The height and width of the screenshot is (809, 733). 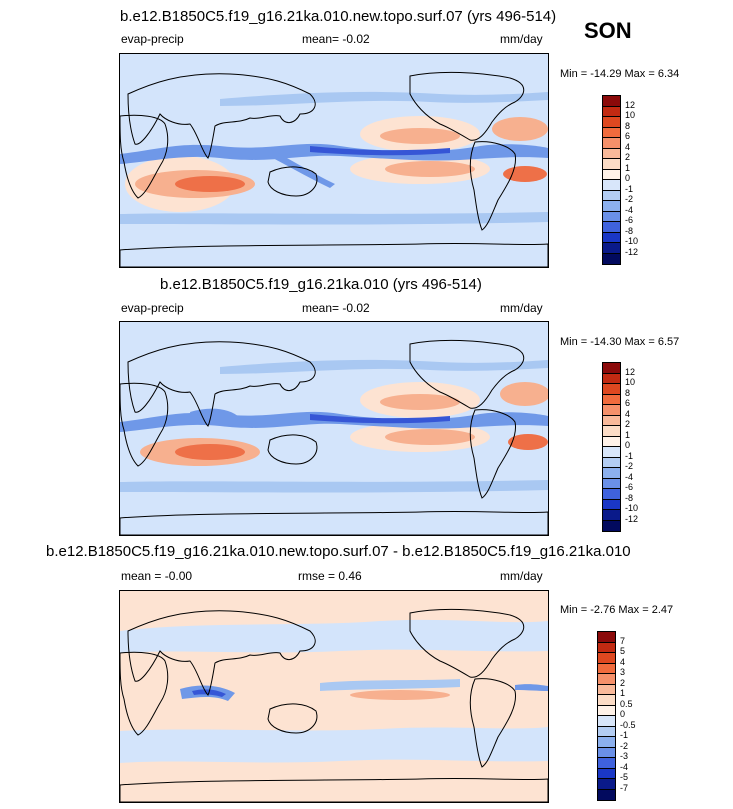 What do you see at coordinates (629, 209) in the screenshot?
I see `colorbar-tick-label: -4` at bounding box center [629, 209].